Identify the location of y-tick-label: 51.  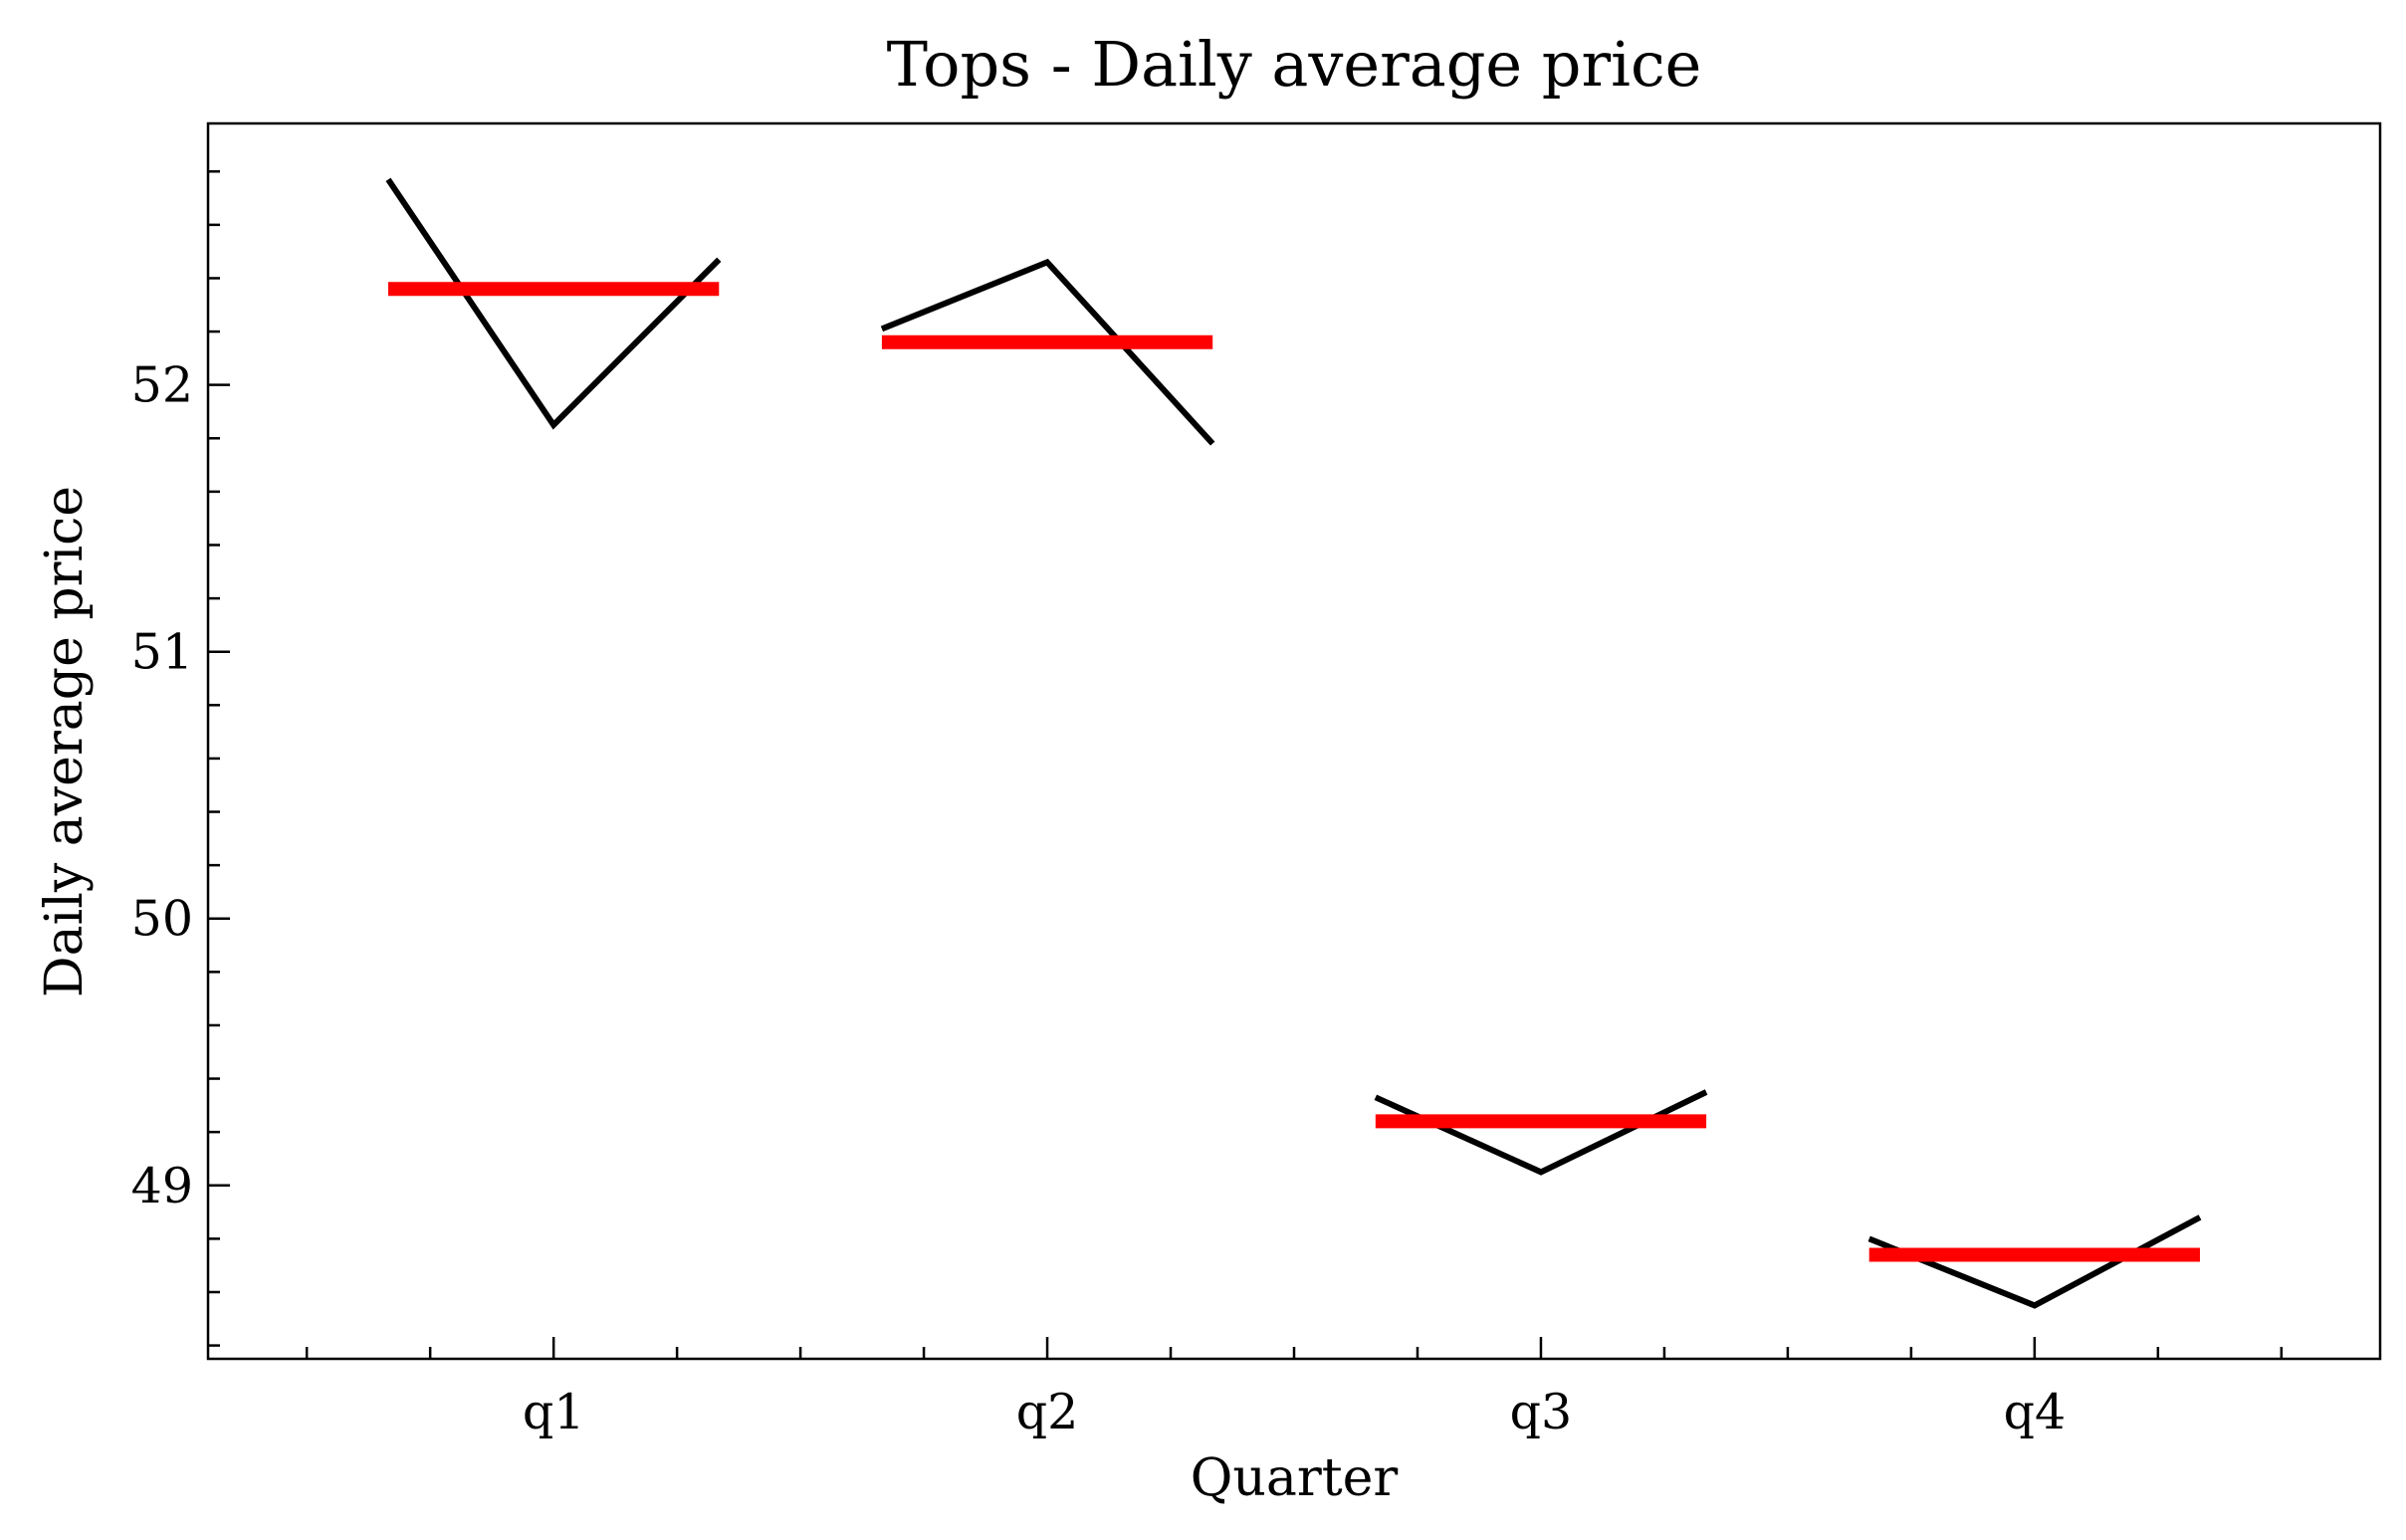
(162, 652).